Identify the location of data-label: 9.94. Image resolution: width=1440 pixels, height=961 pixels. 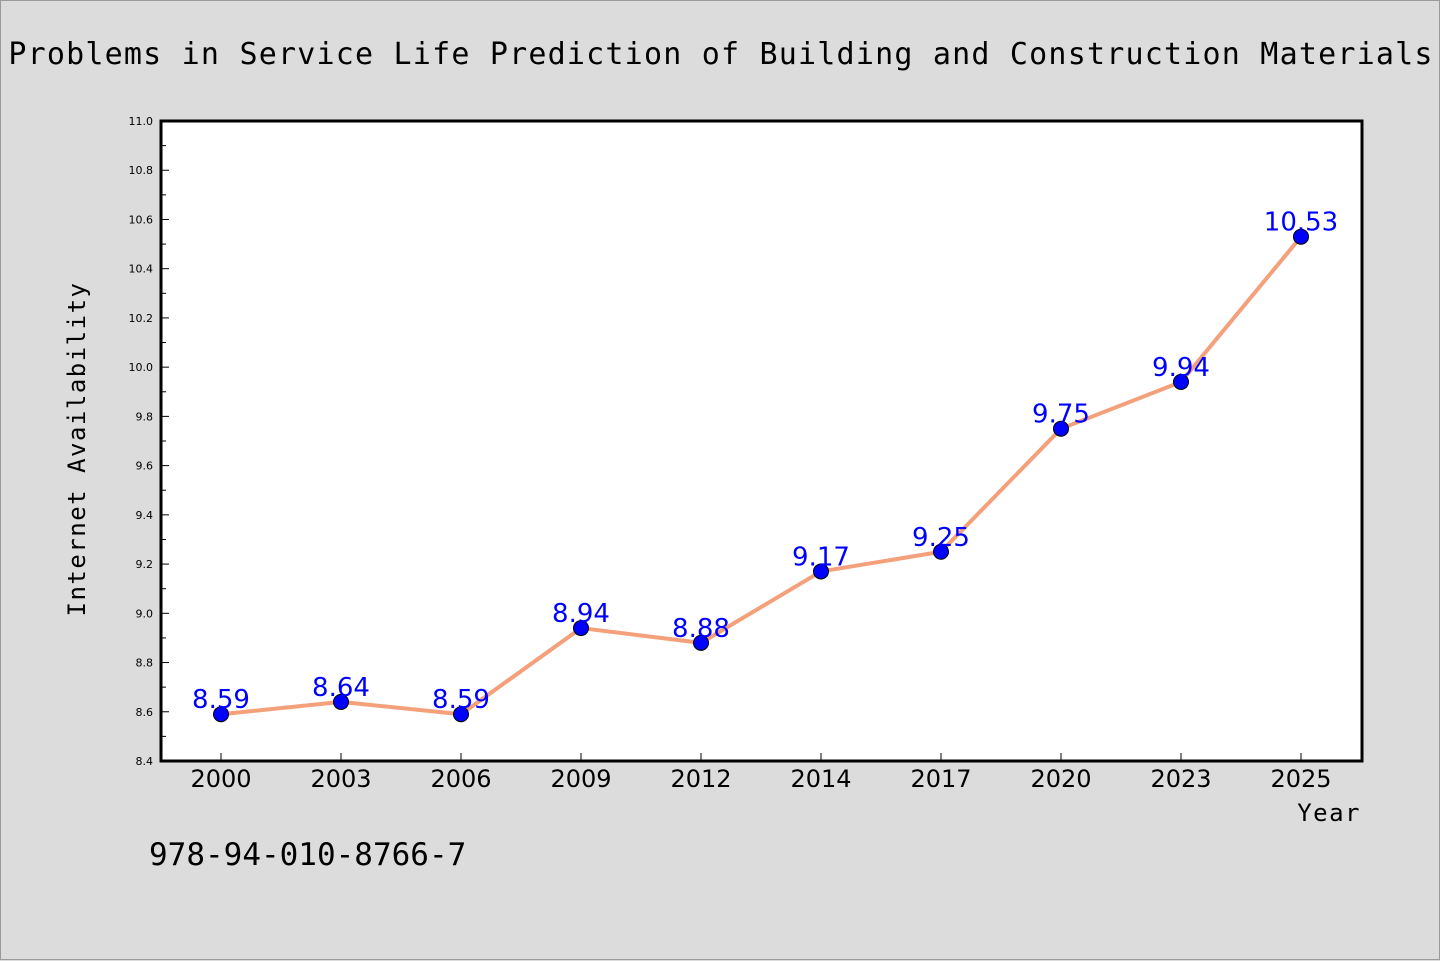
(1181, 368).